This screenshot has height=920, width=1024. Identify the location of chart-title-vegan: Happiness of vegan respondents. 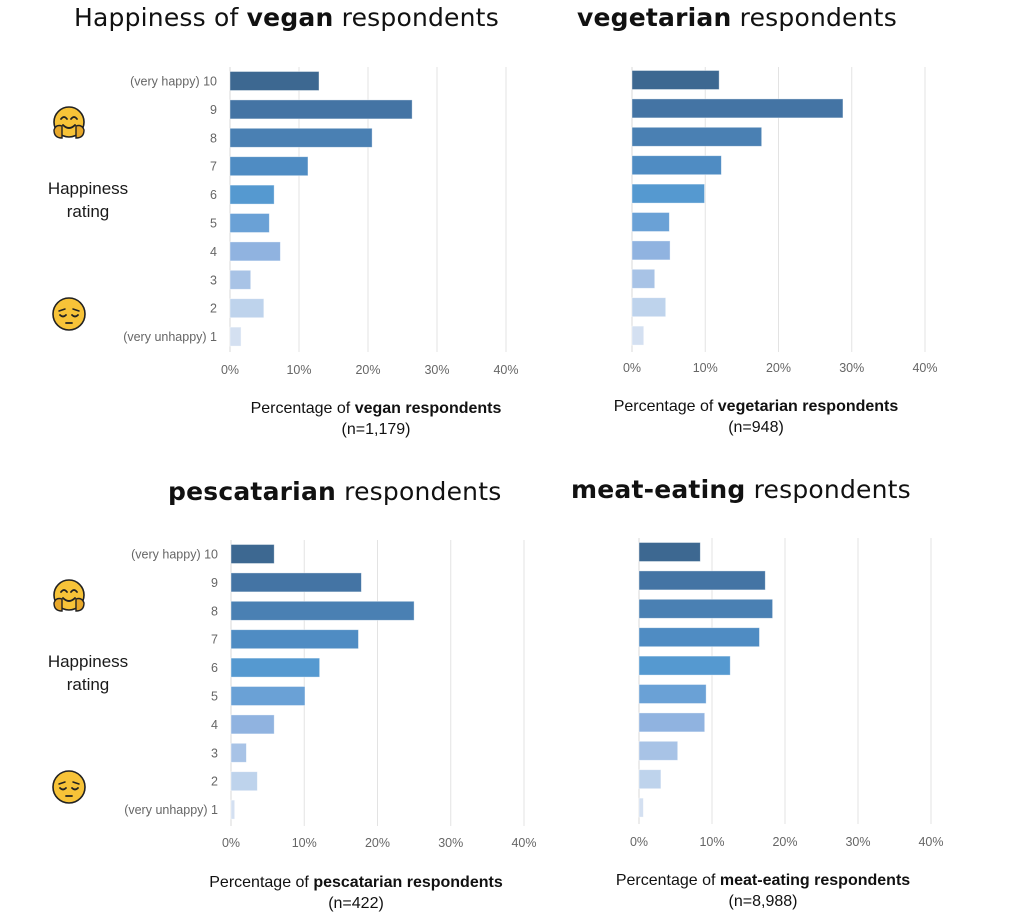
(286, 17).